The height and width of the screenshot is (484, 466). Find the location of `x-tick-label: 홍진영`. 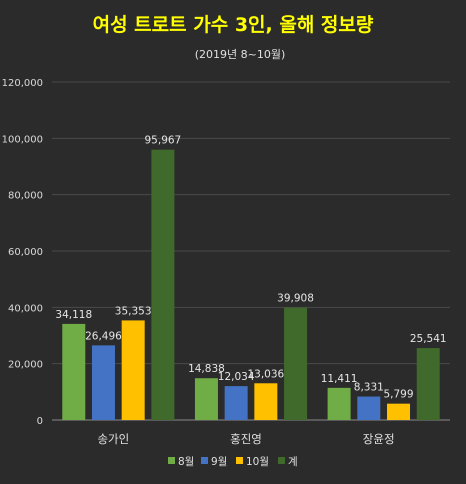

x-tick-label: 홍진영 is located at coordinates (246, 439).